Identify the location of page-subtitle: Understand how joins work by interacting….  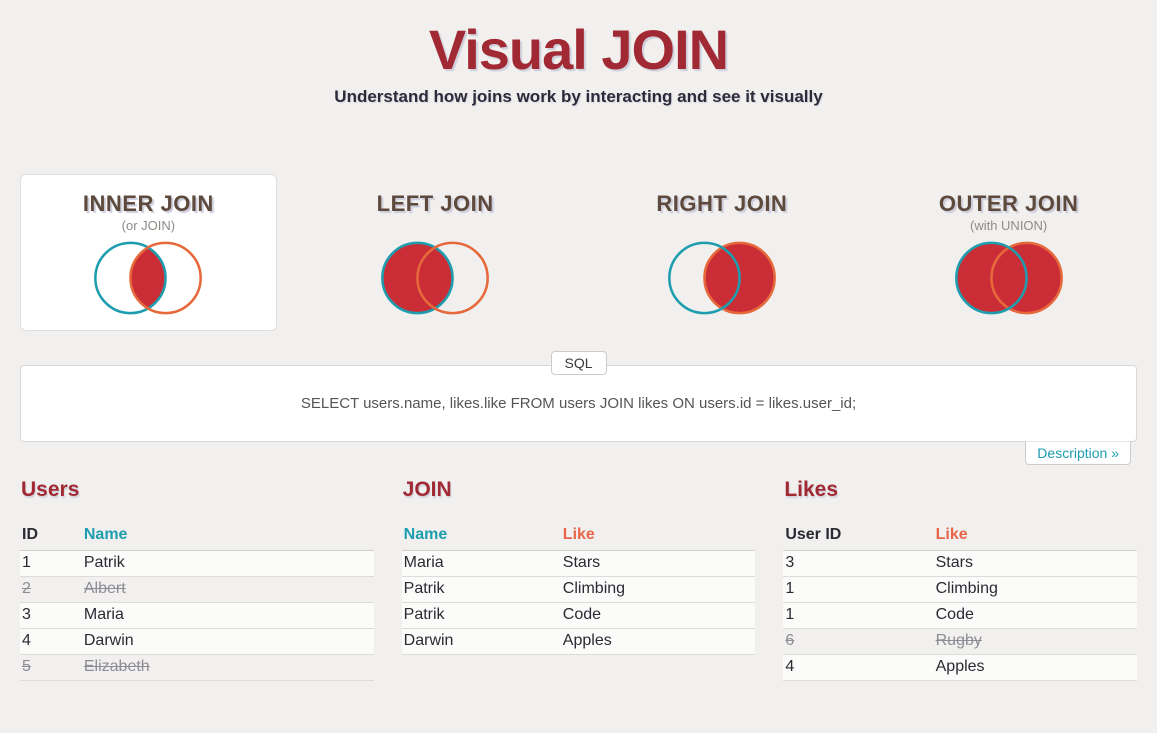
(578, 96).